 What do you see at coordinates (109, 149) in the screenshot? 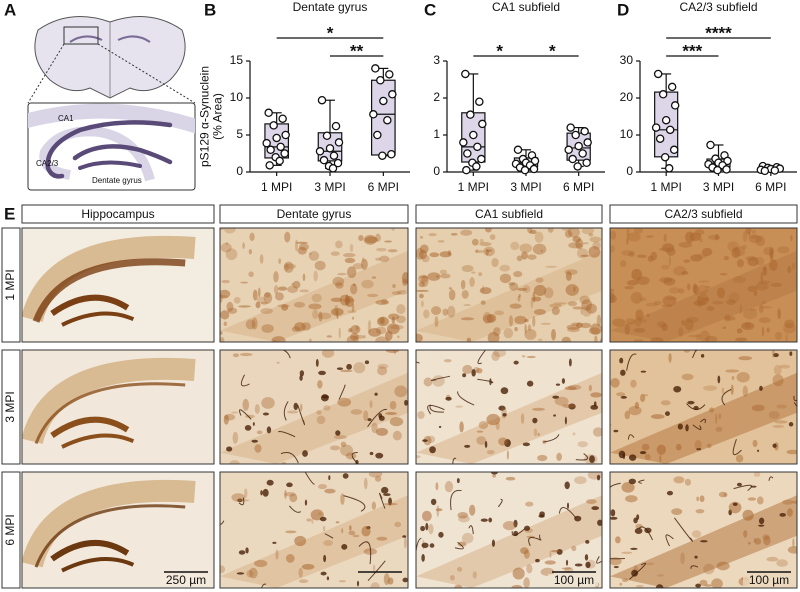
I see `ca-layer` at bounding box center [109, 149].